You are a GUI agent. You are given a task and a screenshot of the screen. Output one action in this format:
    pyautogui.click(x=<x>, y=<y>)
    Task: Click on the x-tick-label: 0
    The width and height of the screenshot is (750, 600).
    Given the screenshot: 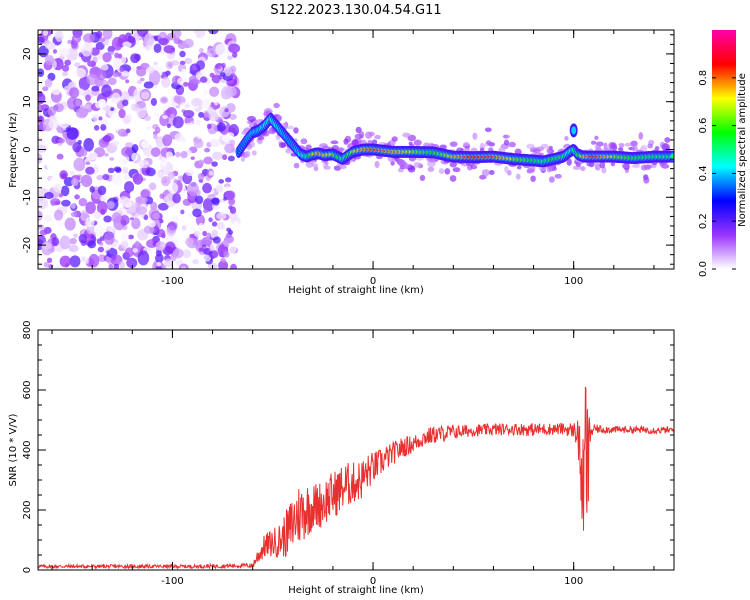 What is the action you would take?
    pyautogui.click(x=373, y=281)
    